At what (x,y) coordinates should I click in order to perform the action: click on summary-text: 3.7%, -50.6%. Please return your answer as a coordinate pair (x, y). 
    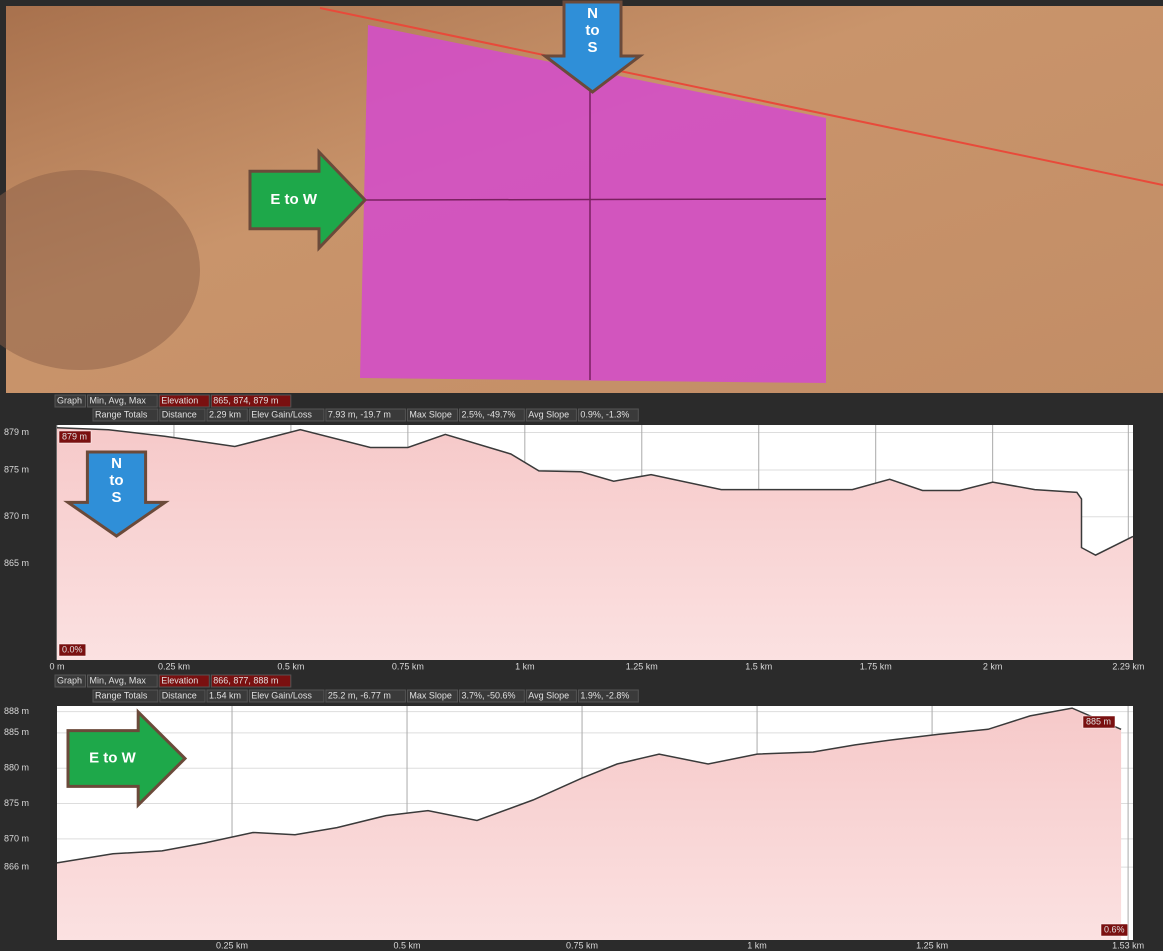
    Looking at the image, I should click on (489, 695).